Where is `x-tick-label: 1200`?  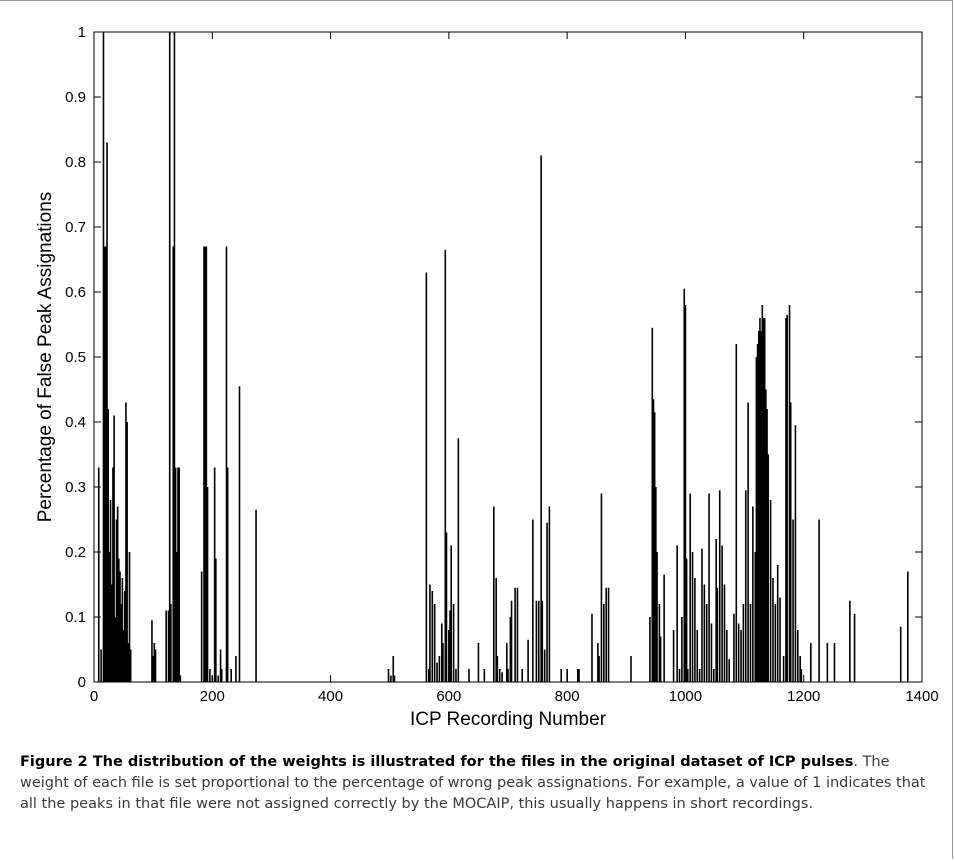 x-tick-label: 1200 is located at coordinates (803, 696).